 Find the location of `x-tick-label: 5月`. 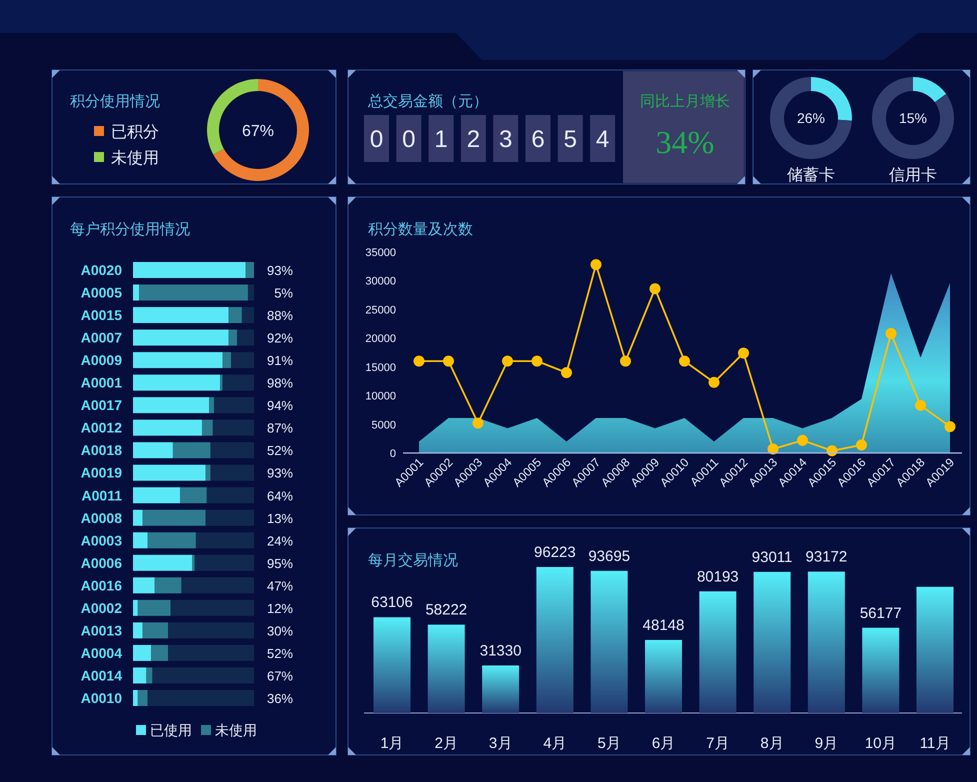

x-tick-label: 5月 is located at coordinates (609, 743).